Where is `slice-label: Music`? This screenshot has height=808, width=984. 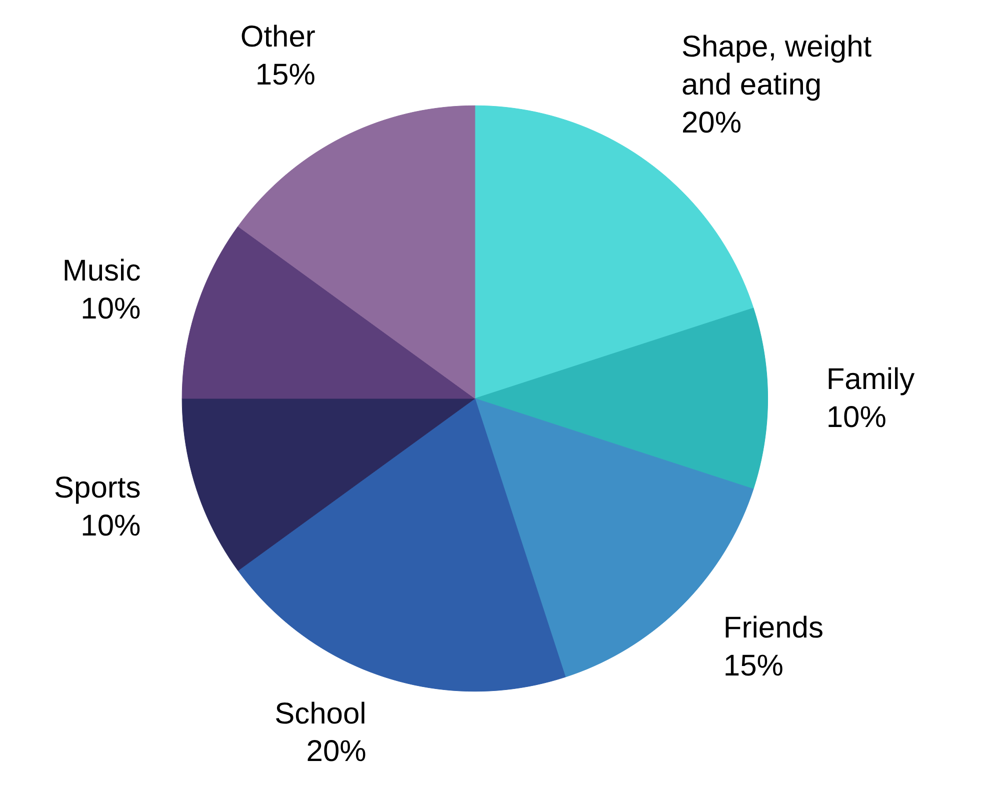 slice-label: Music is located at coordinates (101, 271).